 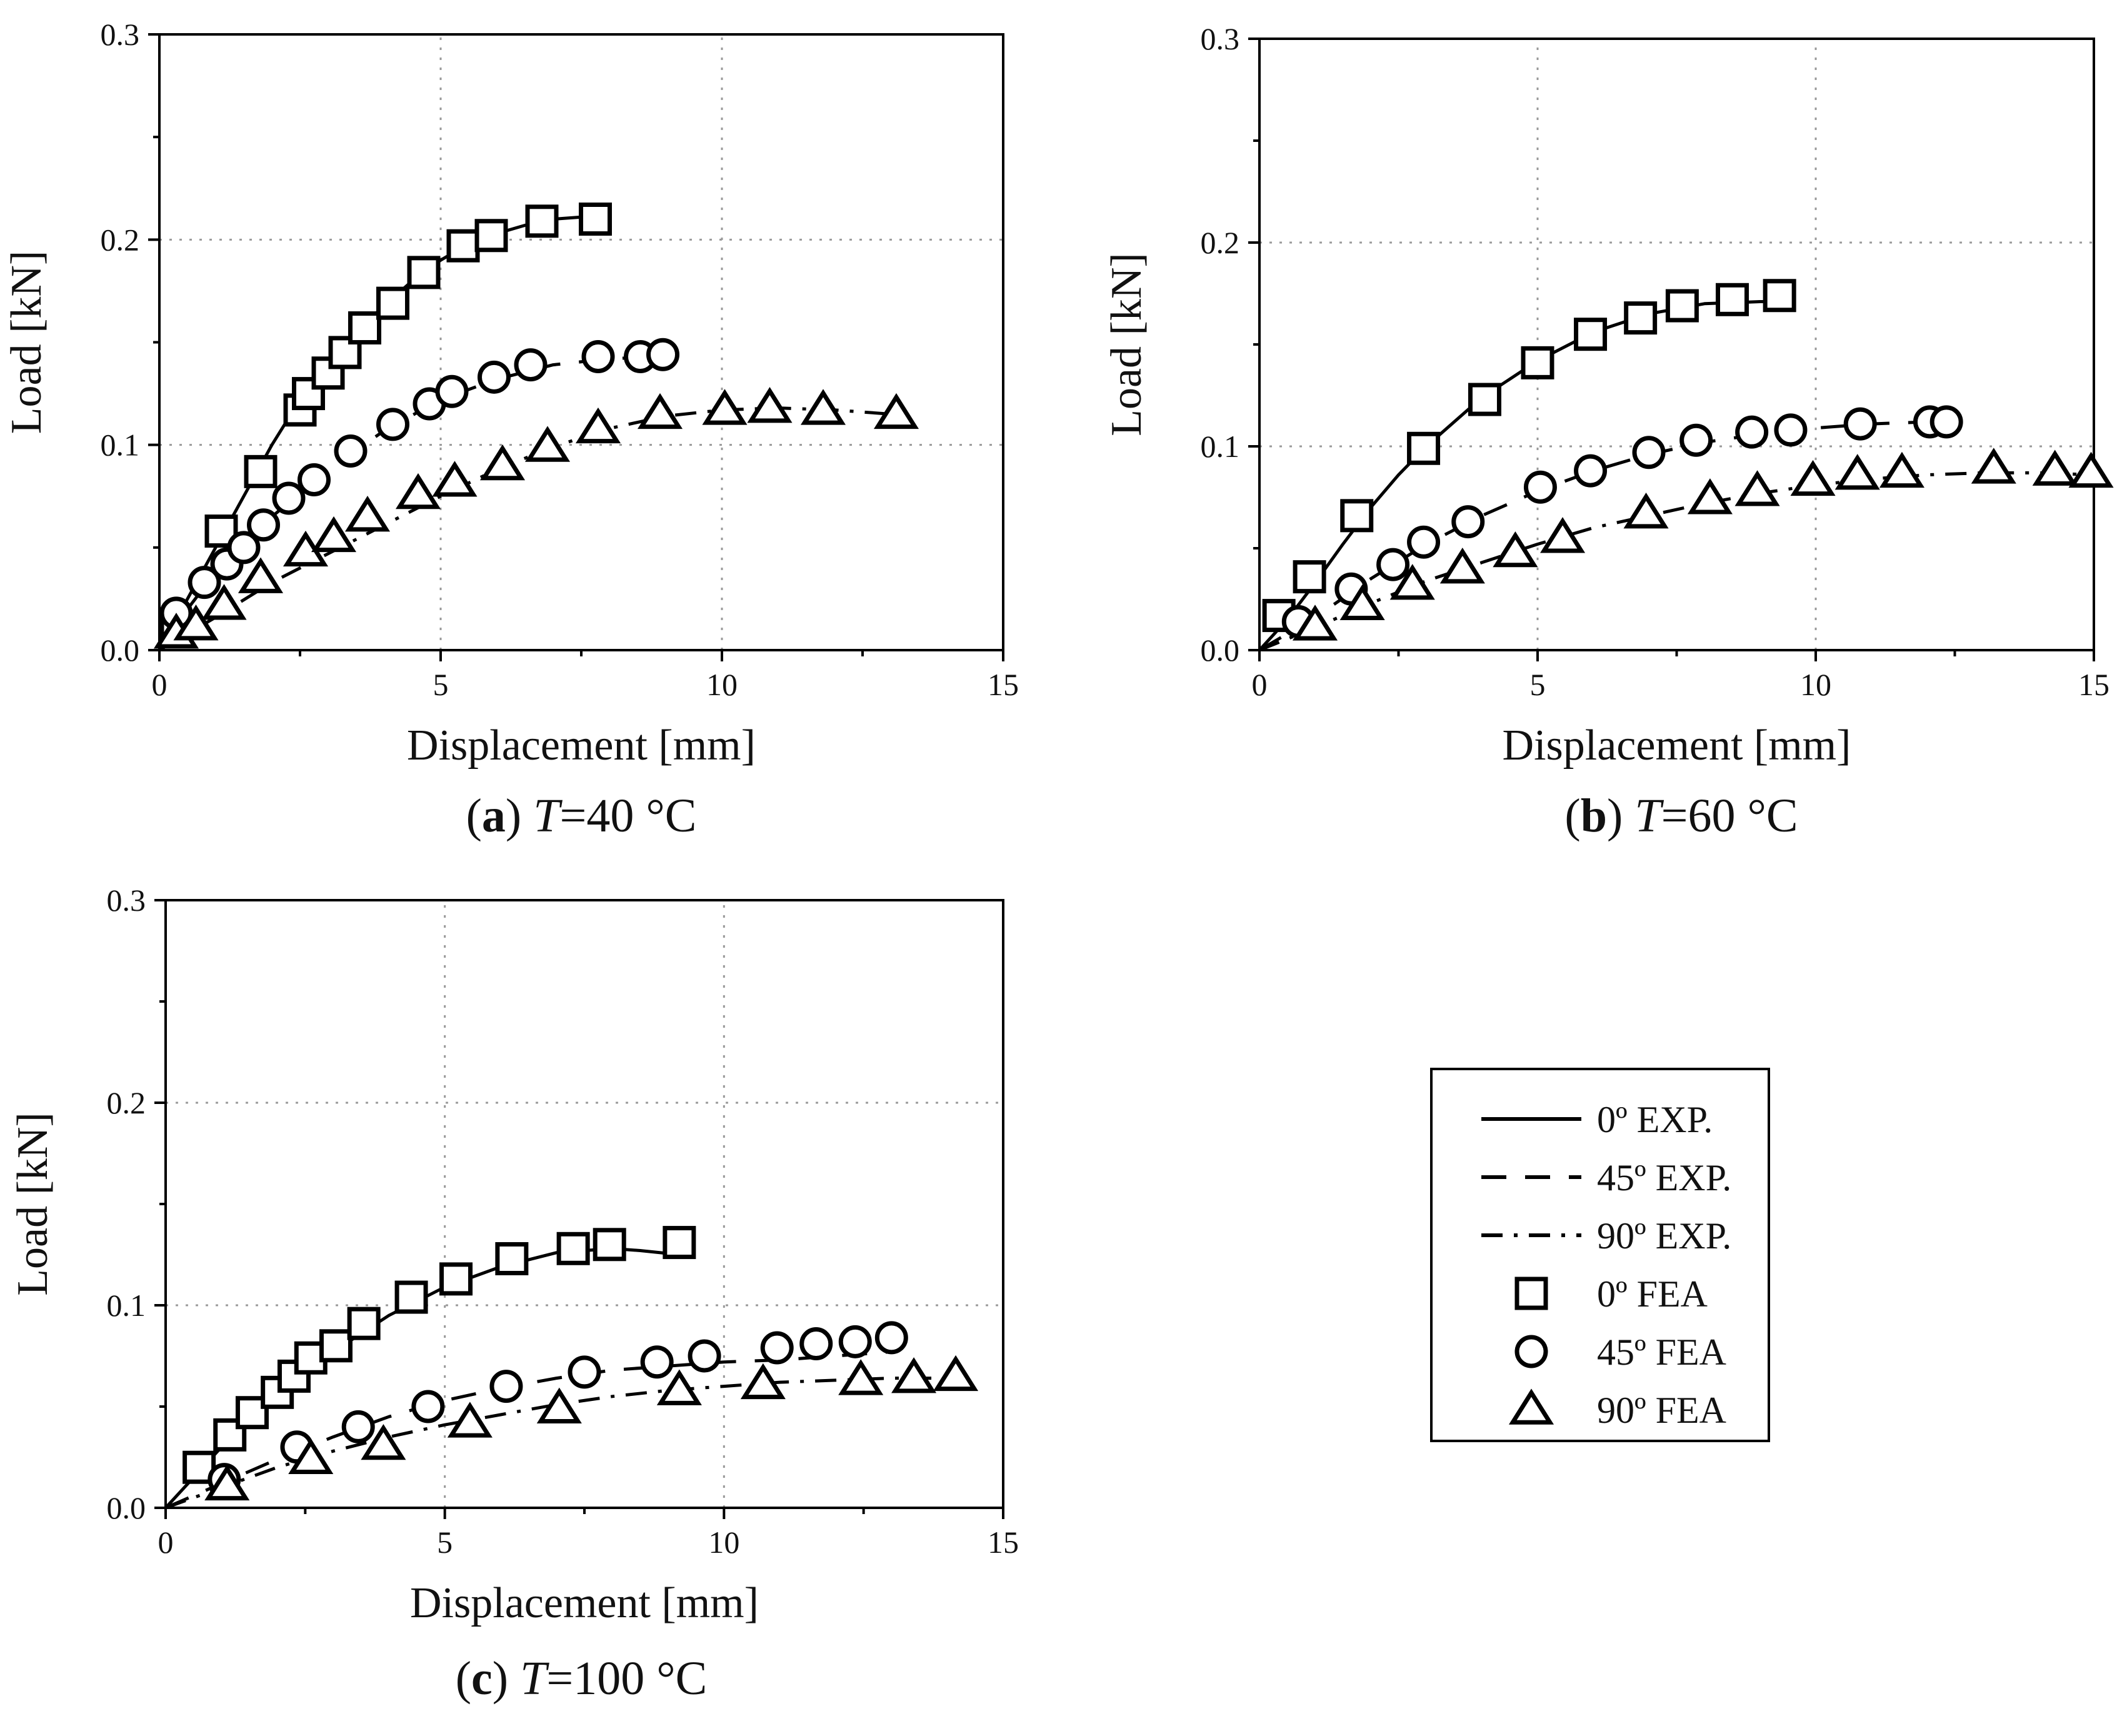 What do you see at coordinates (1664, 1236) in the screenshot?
I see `legend-label: 90º EXP.` at bounding box center [1664, 1236].